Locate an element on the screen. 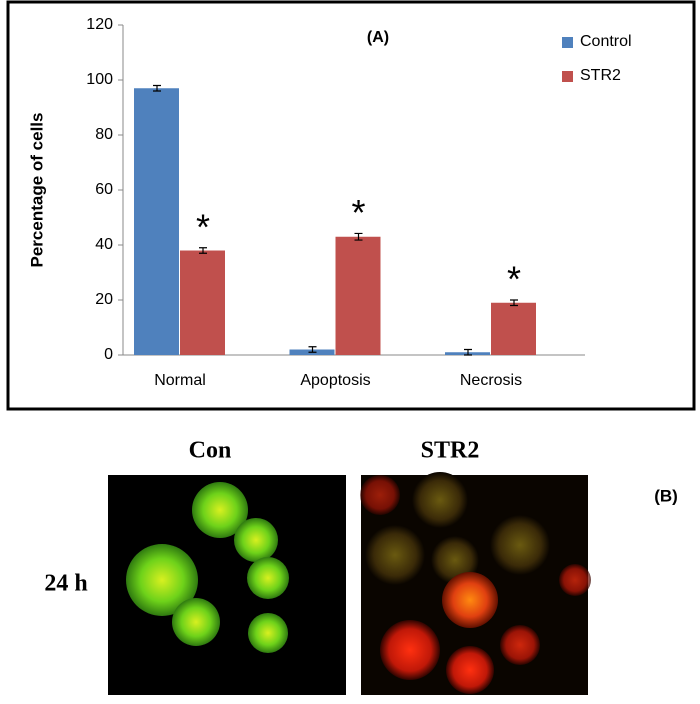 This screenshot has width=700, height=704. y-tick-label: 120 is located at coordinates (99, 24).